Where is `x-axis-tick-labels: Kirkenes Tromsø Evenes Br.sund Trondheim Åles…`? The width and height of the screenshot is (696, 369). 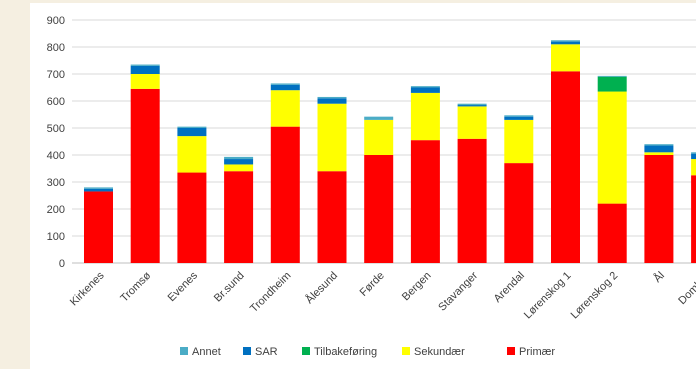
x-axis-tick-labels: Kirkenes Tromsø Evenes Br.sund Trondheim Åles… is located at coordinates (382, 295).